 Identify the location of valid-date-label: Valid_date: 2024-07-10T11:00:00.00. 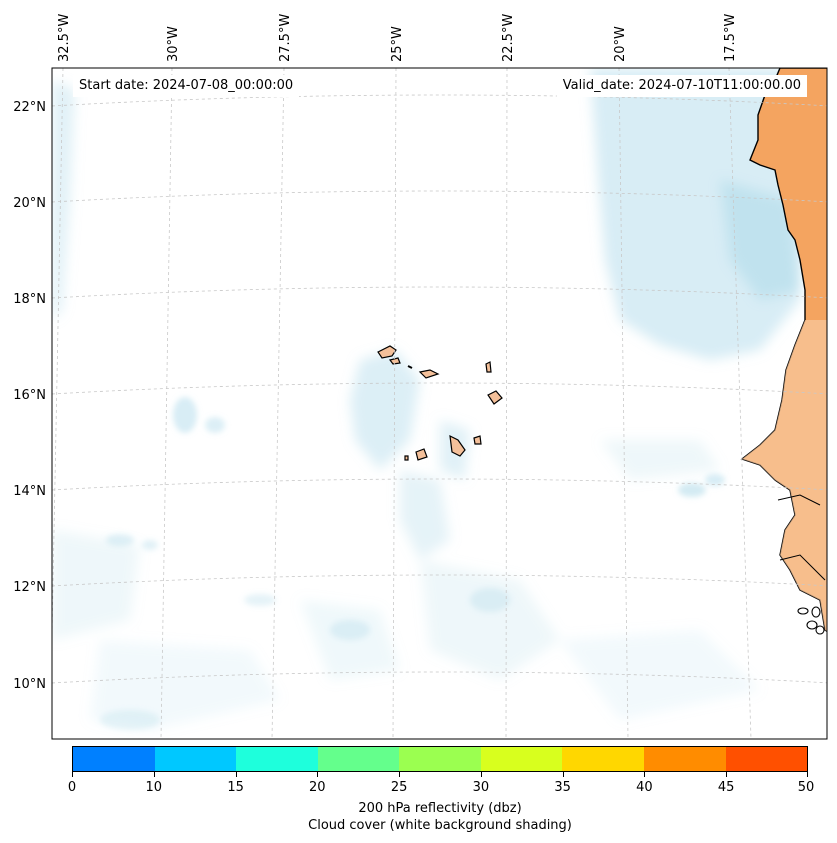
(681, 86).